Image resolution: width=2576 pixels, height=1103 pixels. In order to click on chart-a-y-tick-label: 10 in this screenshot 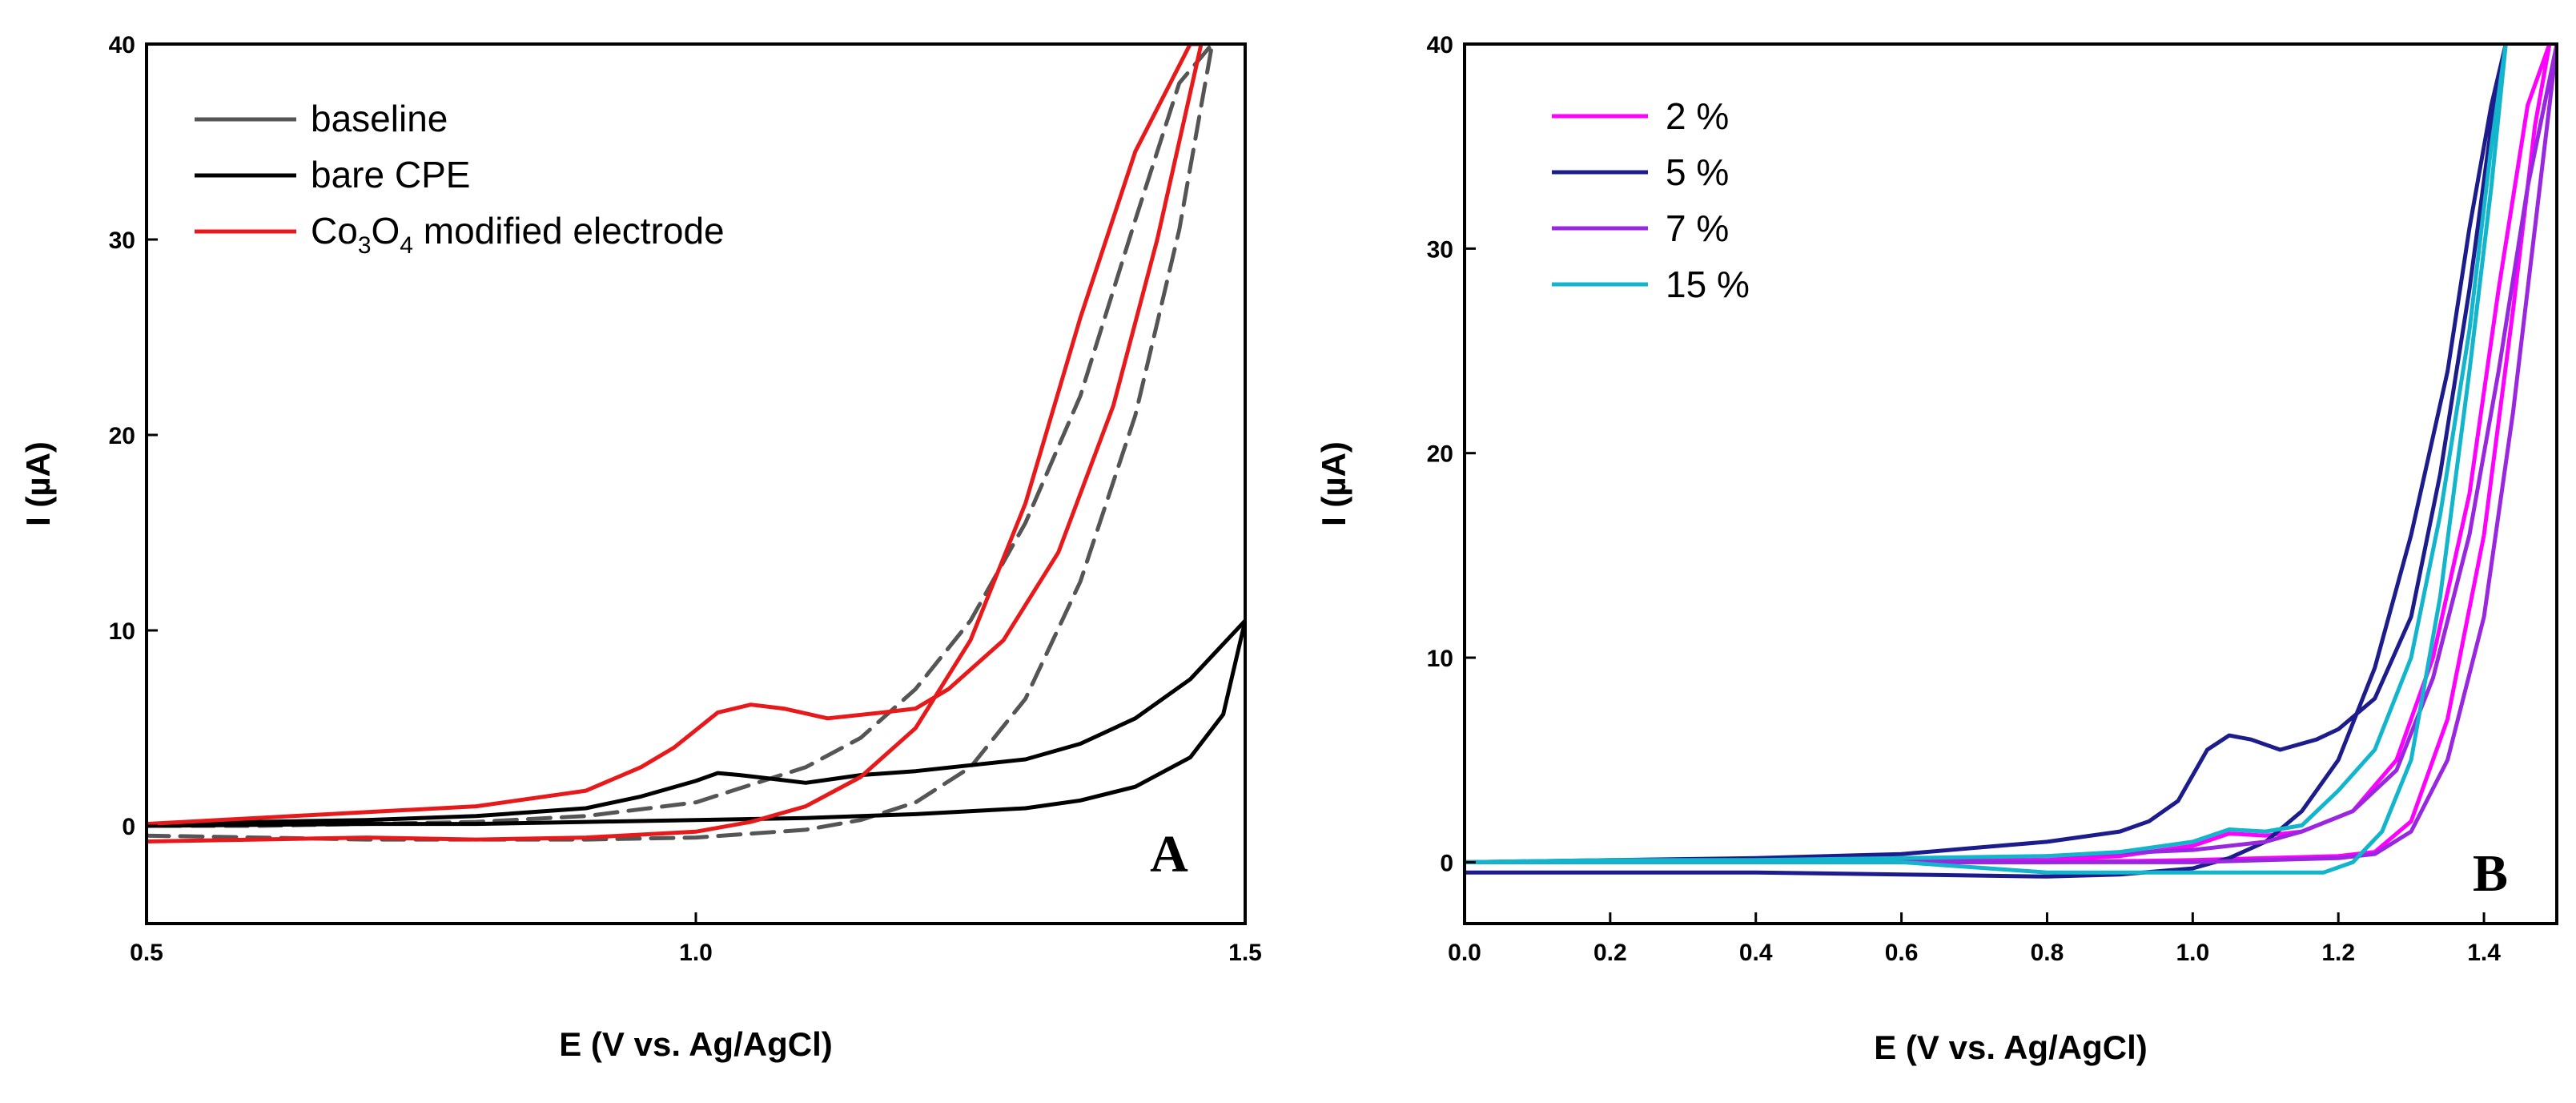, I will do `click(122, 631)`.